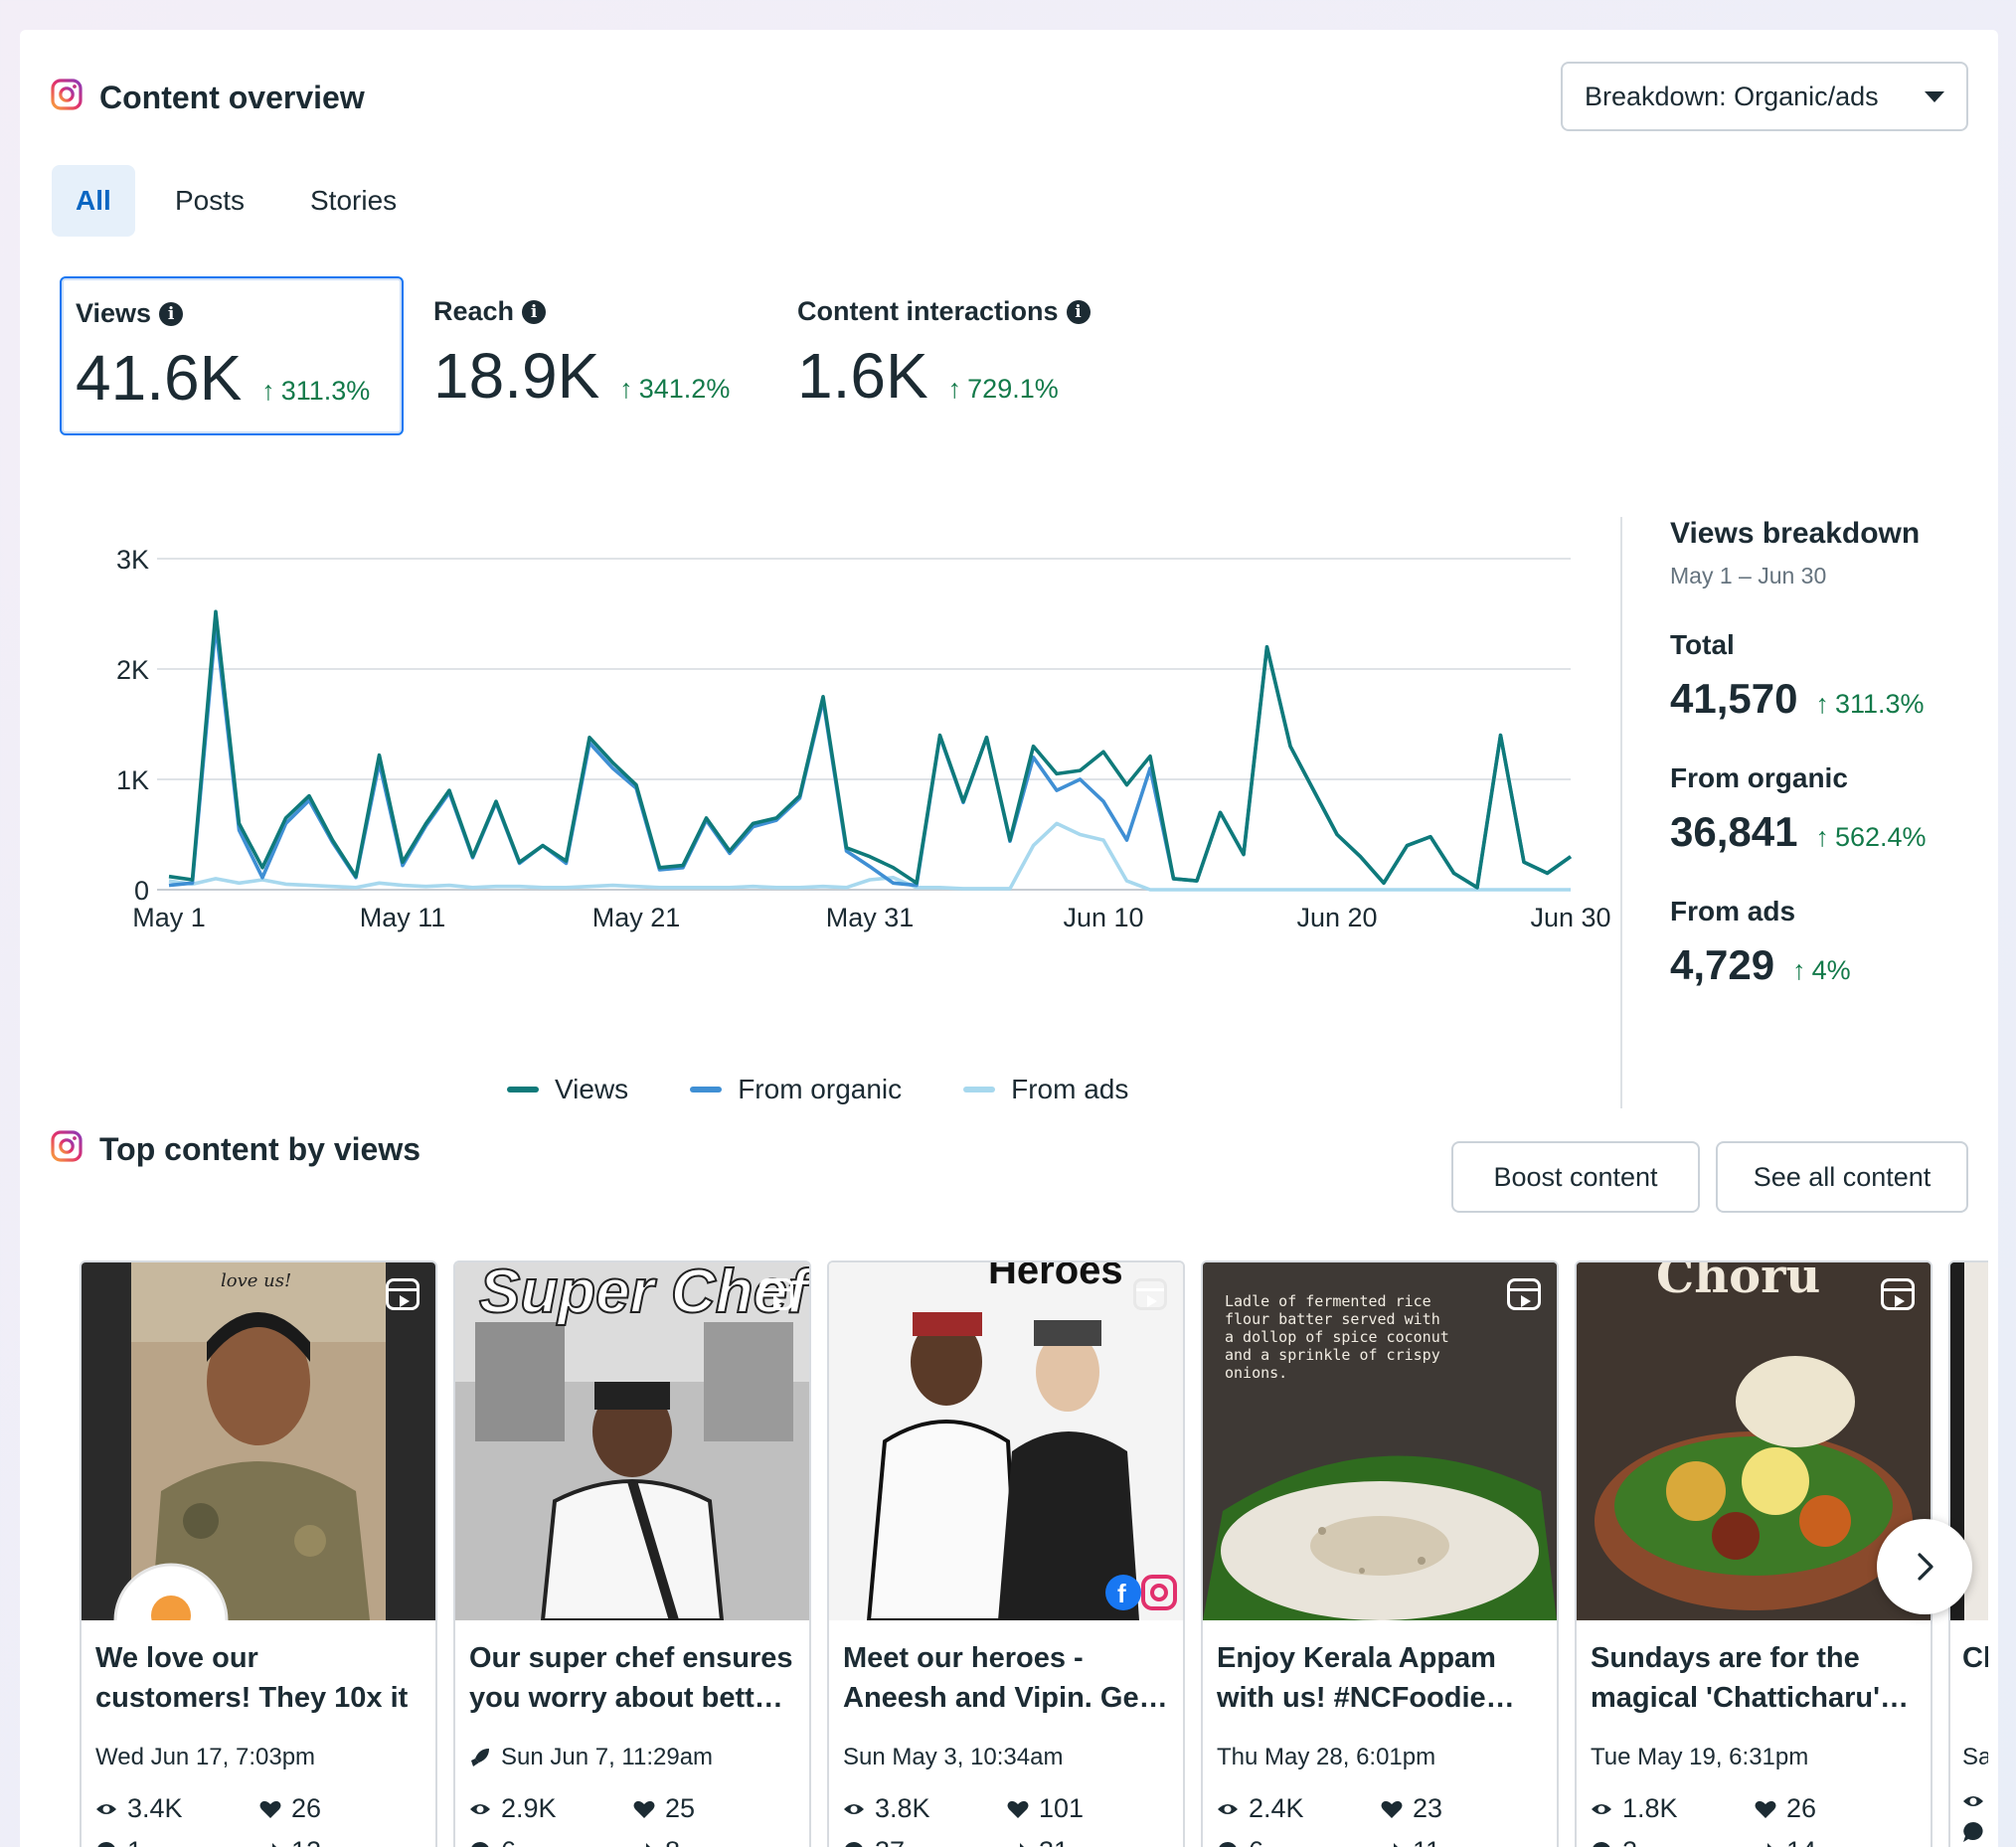 Image resolution: width=2016 pixels, height=1847 pixels. What do you see at coordinates (1801, 1808) in the screenshot?
I see `likes-count: 26` at bounding box center [1801, 1808].